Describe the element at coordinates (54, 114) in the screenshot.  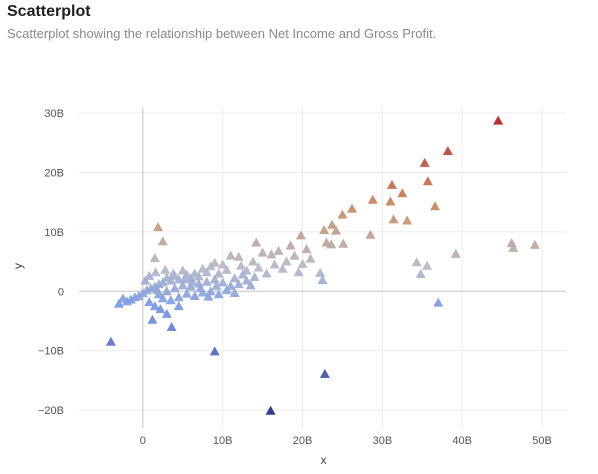
I see `y-tick-label: 30B` at that location.